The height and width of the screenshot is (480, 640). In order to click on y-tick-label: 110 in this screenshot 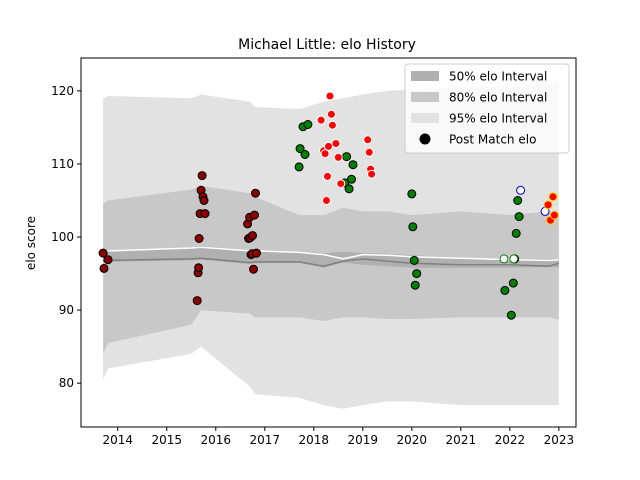, I will do `click(62, 164)`.